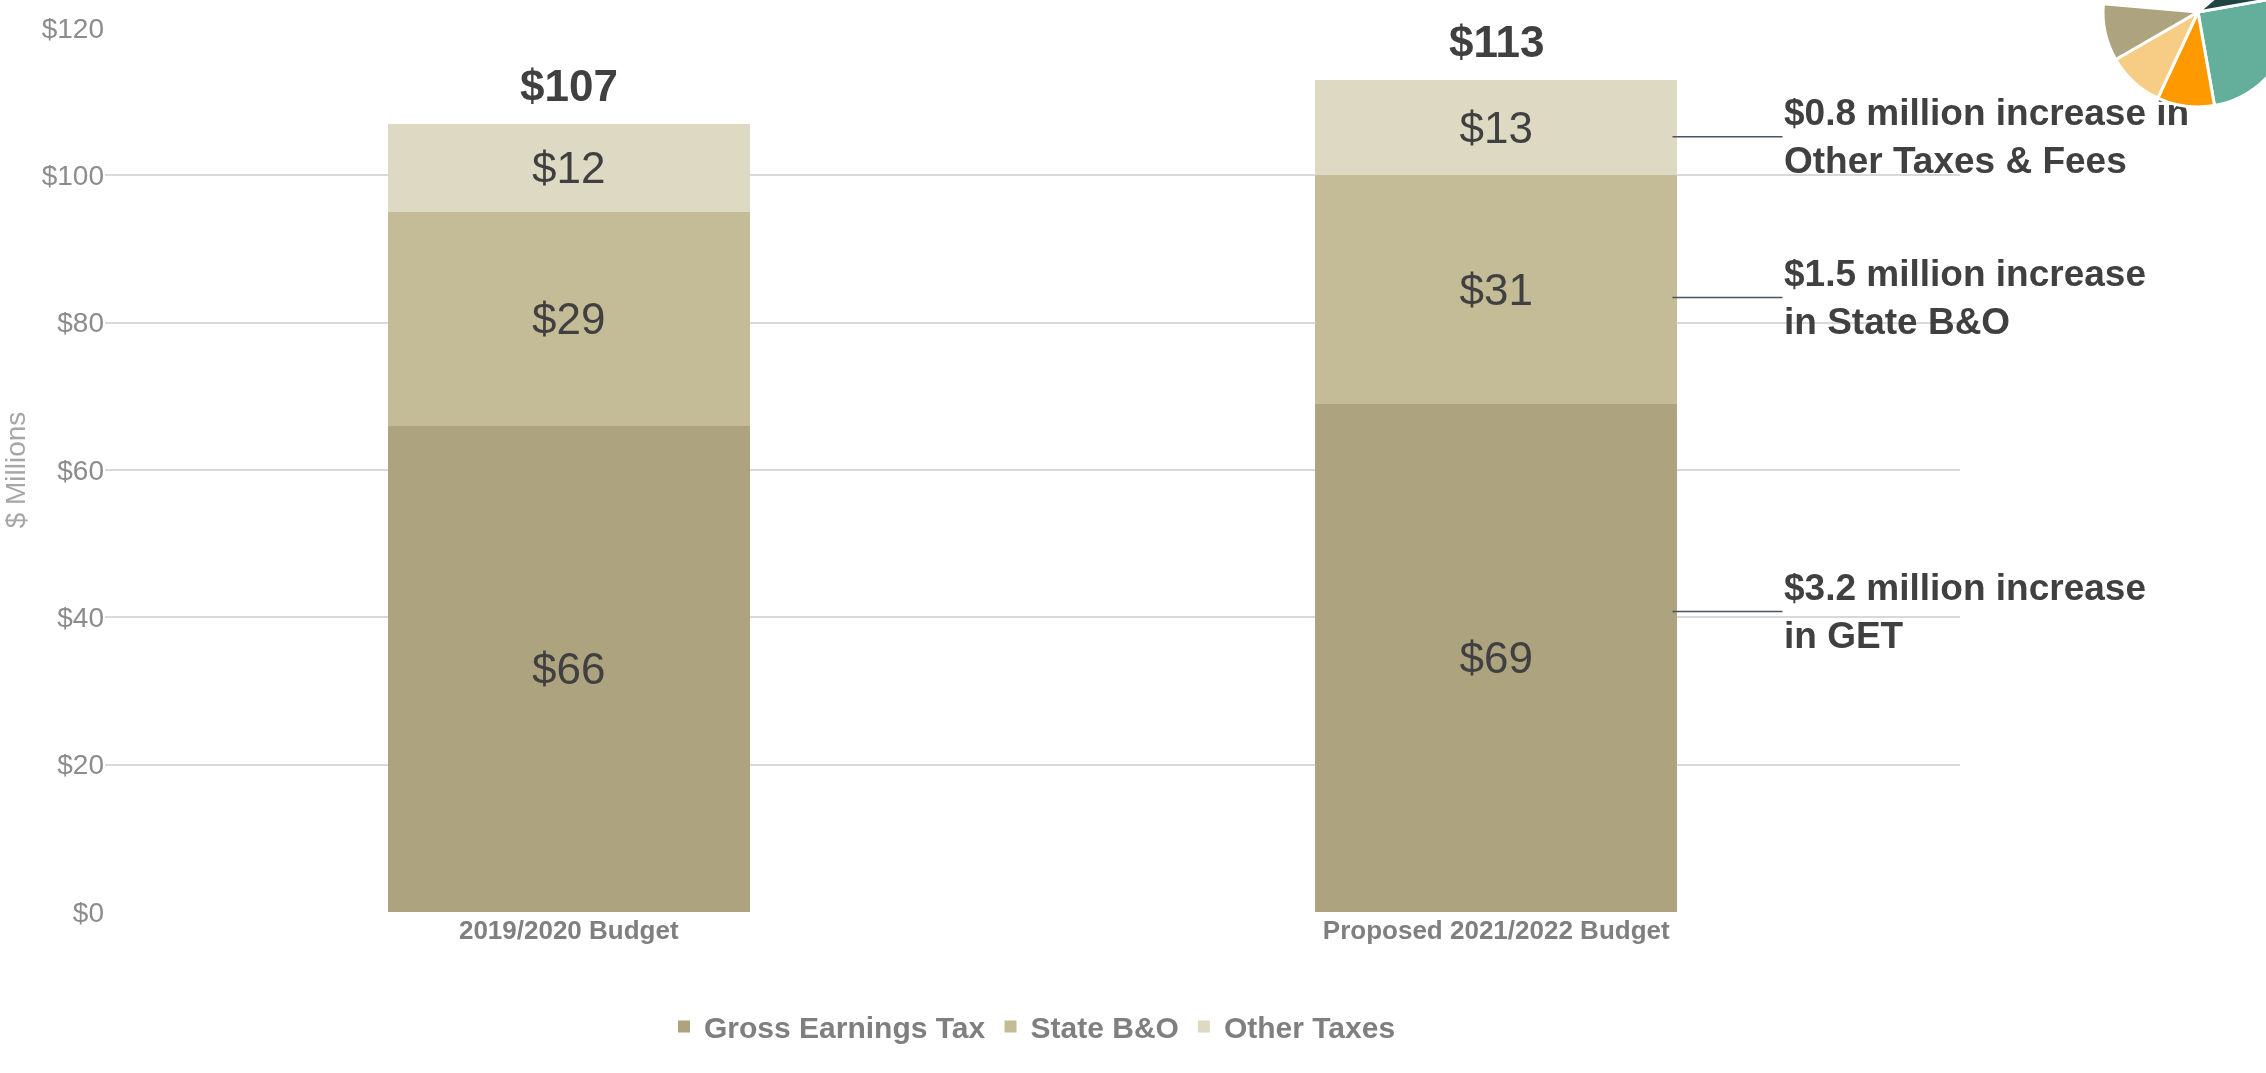 Image resolution: width=2266 pixels, height=1073 pixels. I want to click on total-label: $113, so click(1497, 41).